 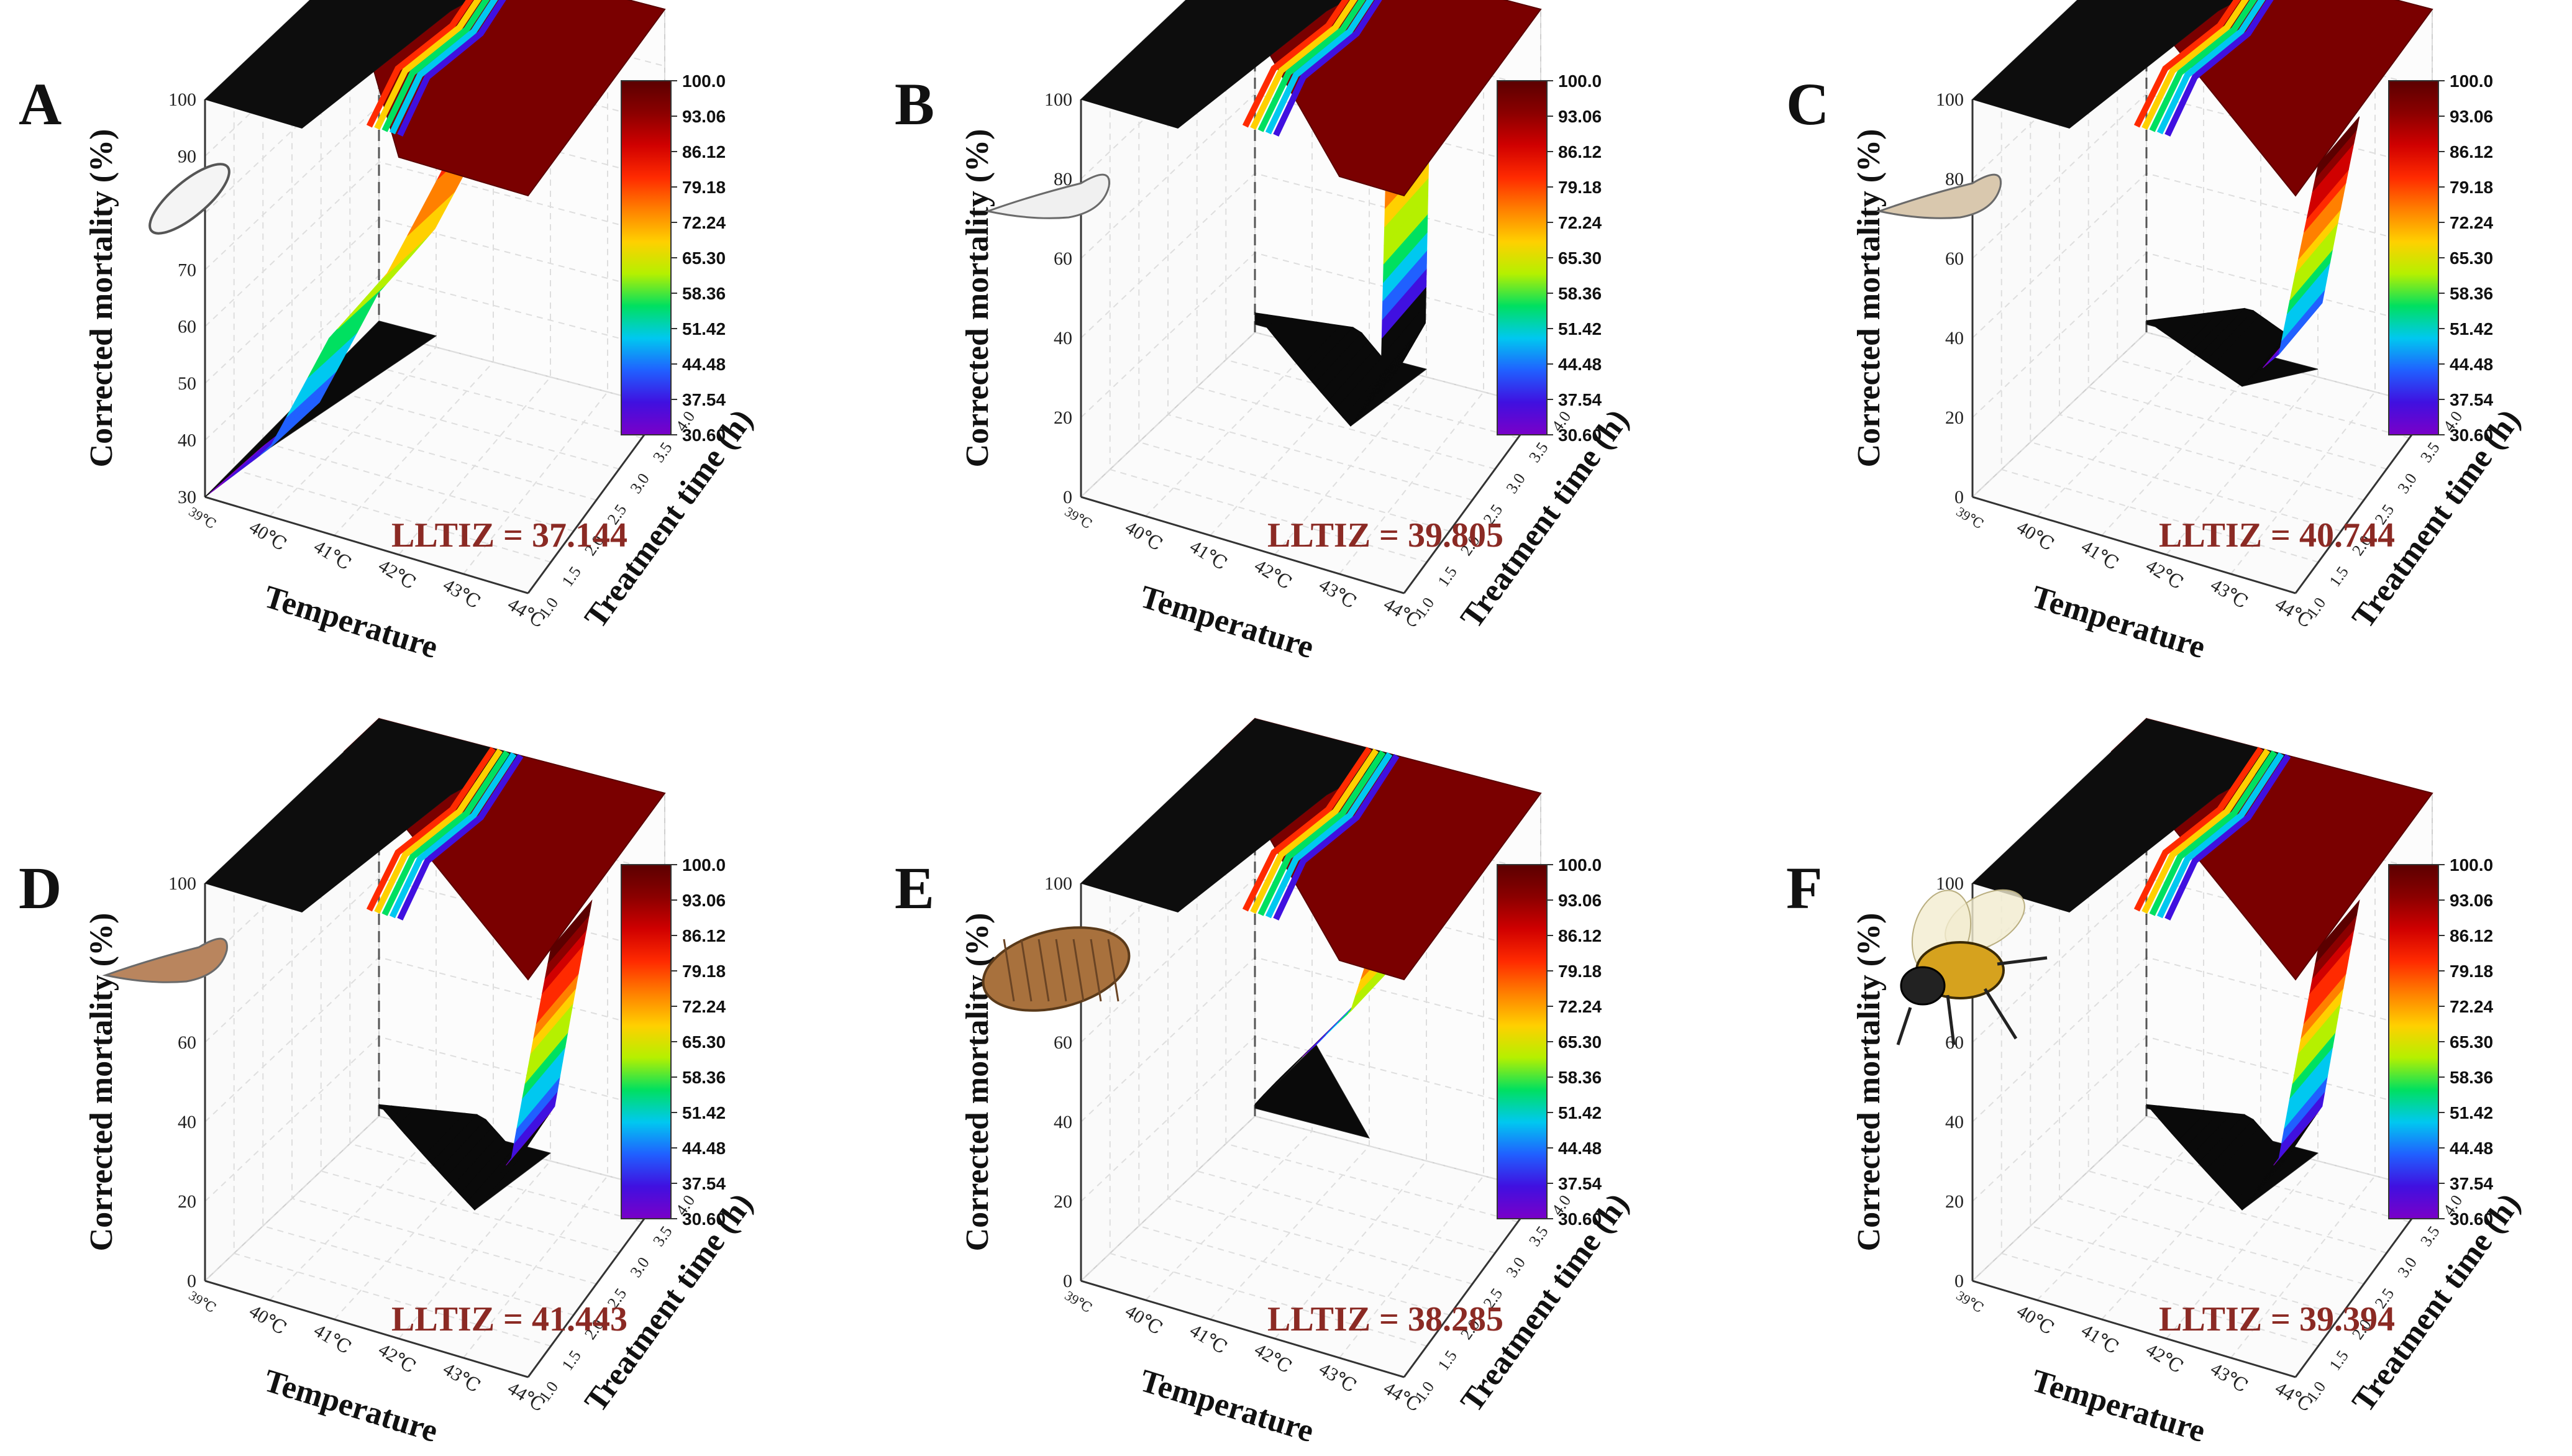 What do you see at coordinates (1580, 1007) in the screenshot?
I see `colorbar-tick-label: 72.24` at bounding box center [1580, 1007].